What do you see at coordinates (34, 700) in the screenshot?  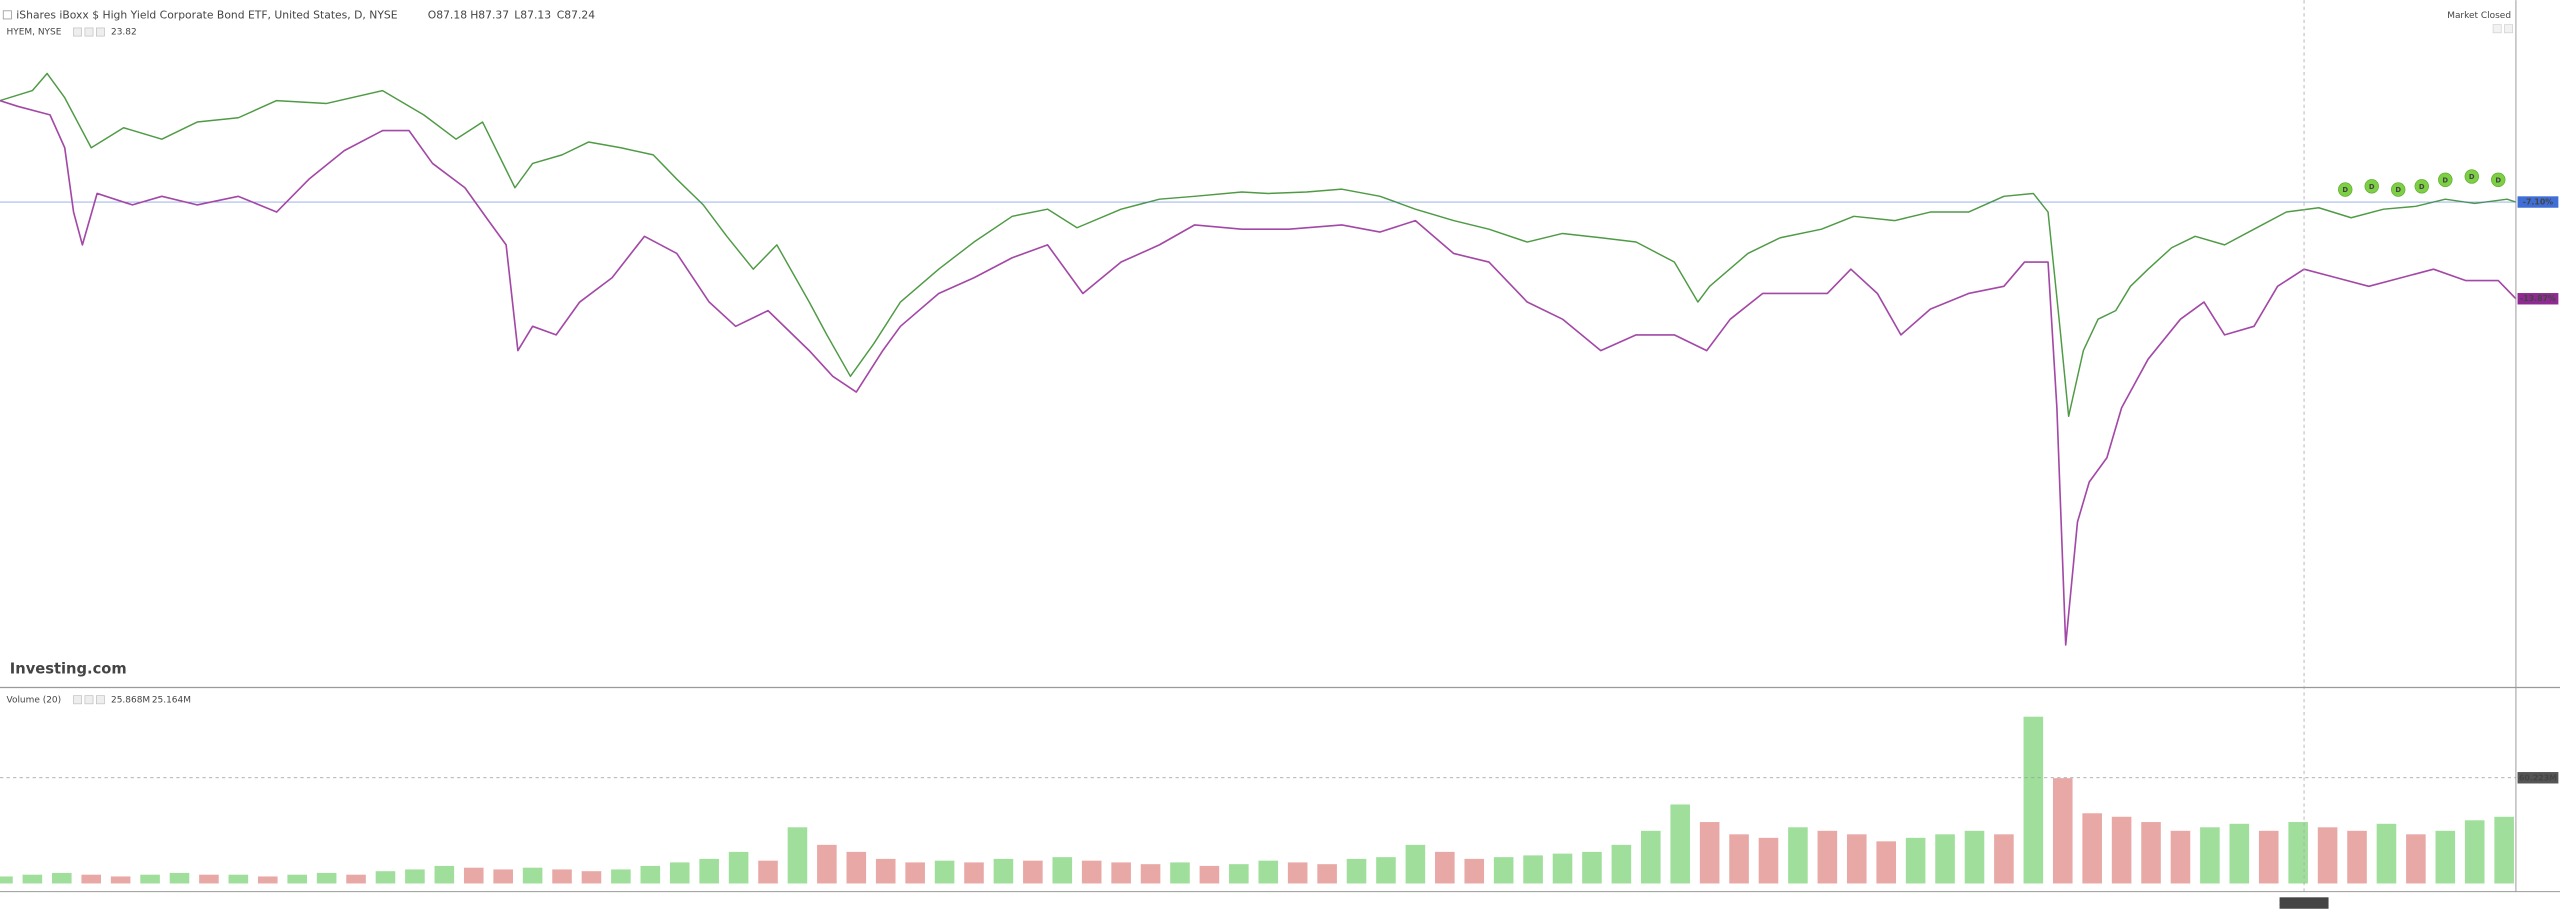 I see `volume-title: Volume (20)` at bounding box center [34, 700].